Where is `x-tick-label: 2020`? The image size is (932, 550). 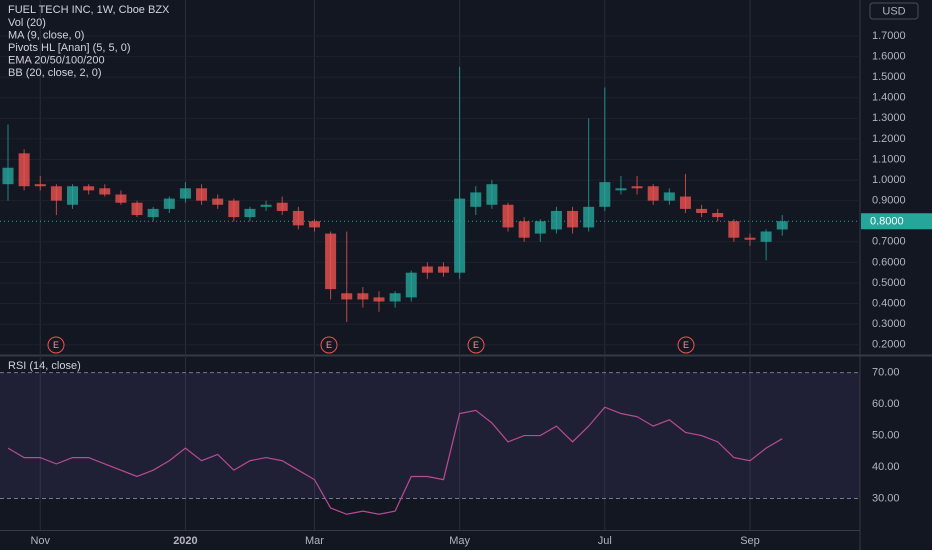
x-tick-label: 2020 is located at coordinates (185, 541).